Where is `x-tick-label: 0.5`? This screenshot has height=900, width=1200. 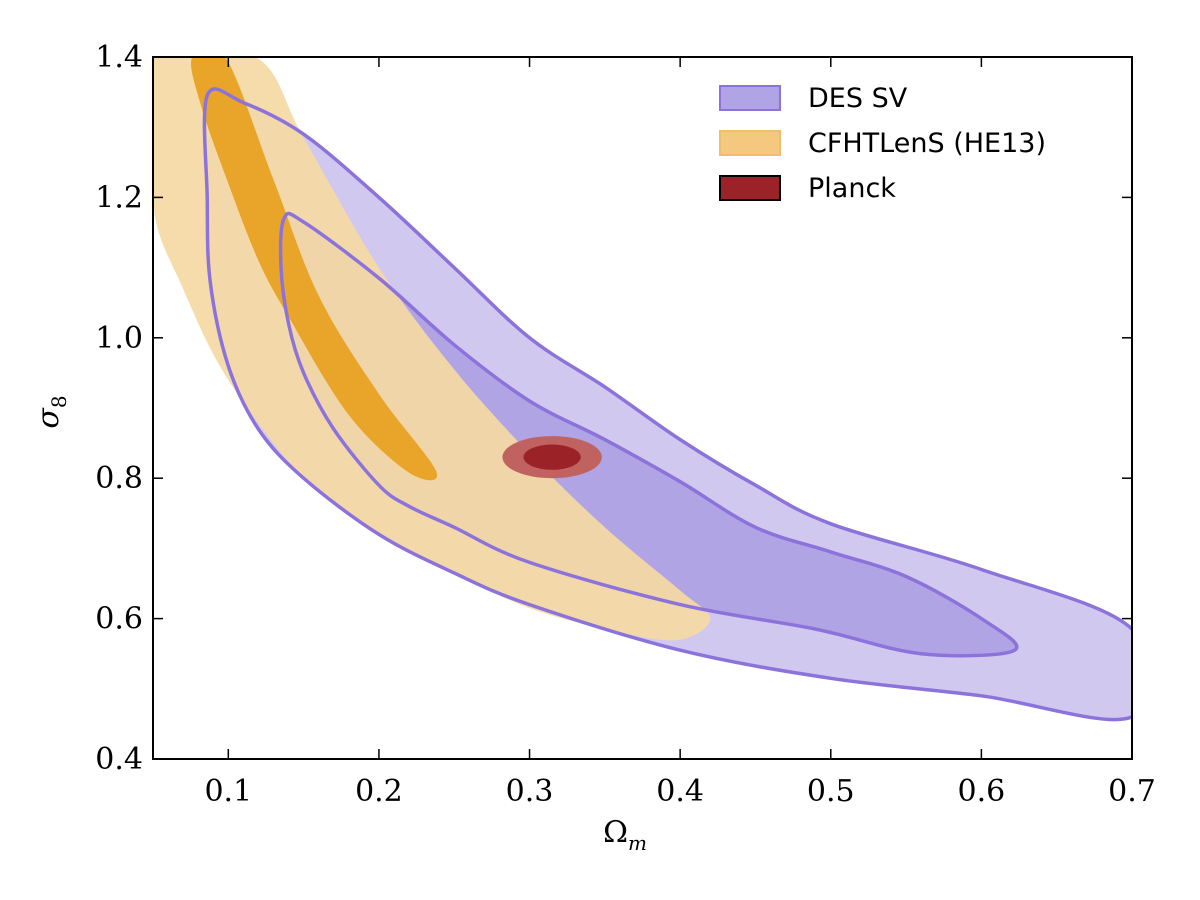 x-tick-label: 0.5 is located at coordinates (831, 791).